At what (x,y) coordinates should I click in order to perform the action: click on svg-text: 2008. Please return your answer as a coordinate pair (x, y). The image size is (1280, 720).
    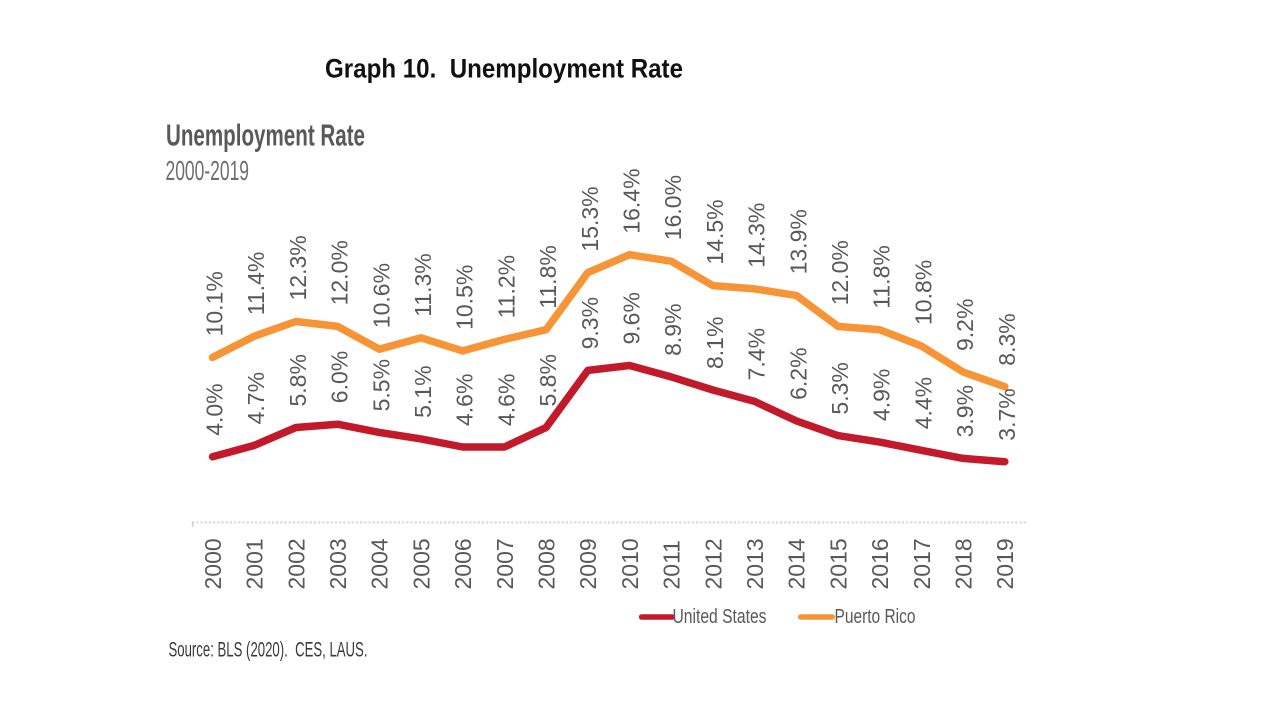
    Looking at the image, I should click on (547, 563).